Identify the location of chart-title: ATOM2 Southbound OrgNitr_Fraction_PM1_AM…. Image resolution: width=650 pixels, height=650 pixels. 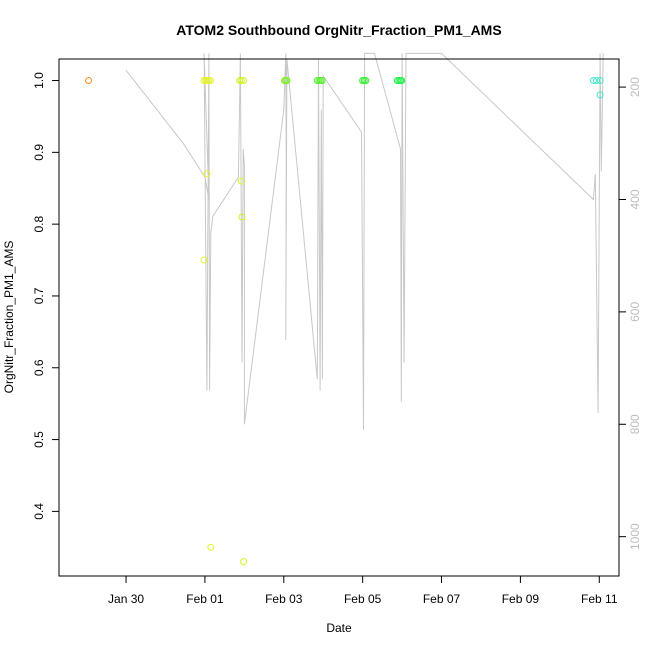
(338, 30).